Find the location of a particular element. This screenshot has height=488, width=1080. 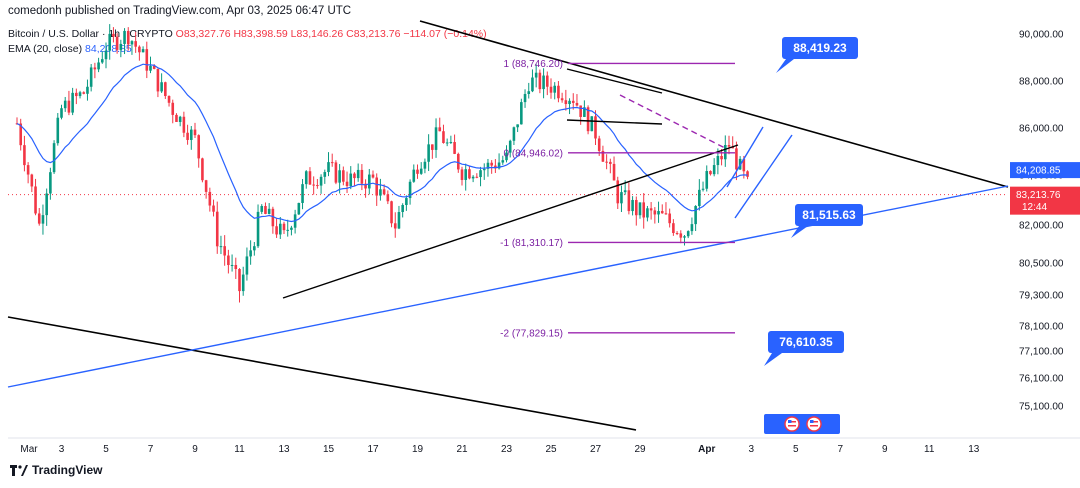

x-tick-label: 29 is located at coordinates (640, 449).